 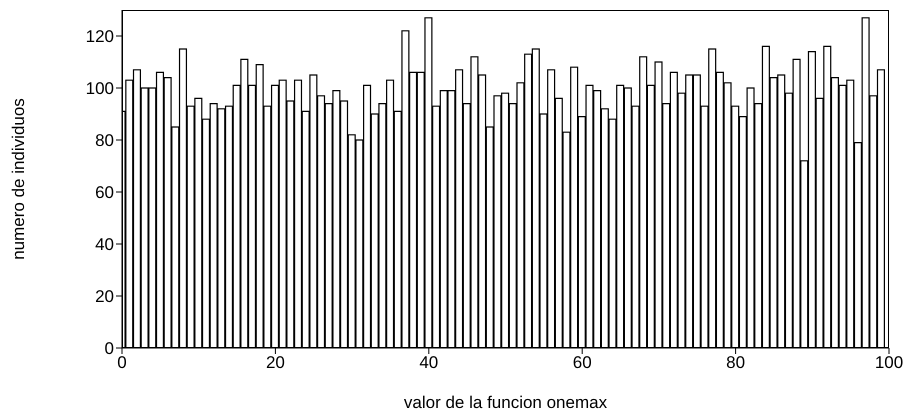 I want to click on y-axis-title: numero de individuos, so click(x=18, y=179).